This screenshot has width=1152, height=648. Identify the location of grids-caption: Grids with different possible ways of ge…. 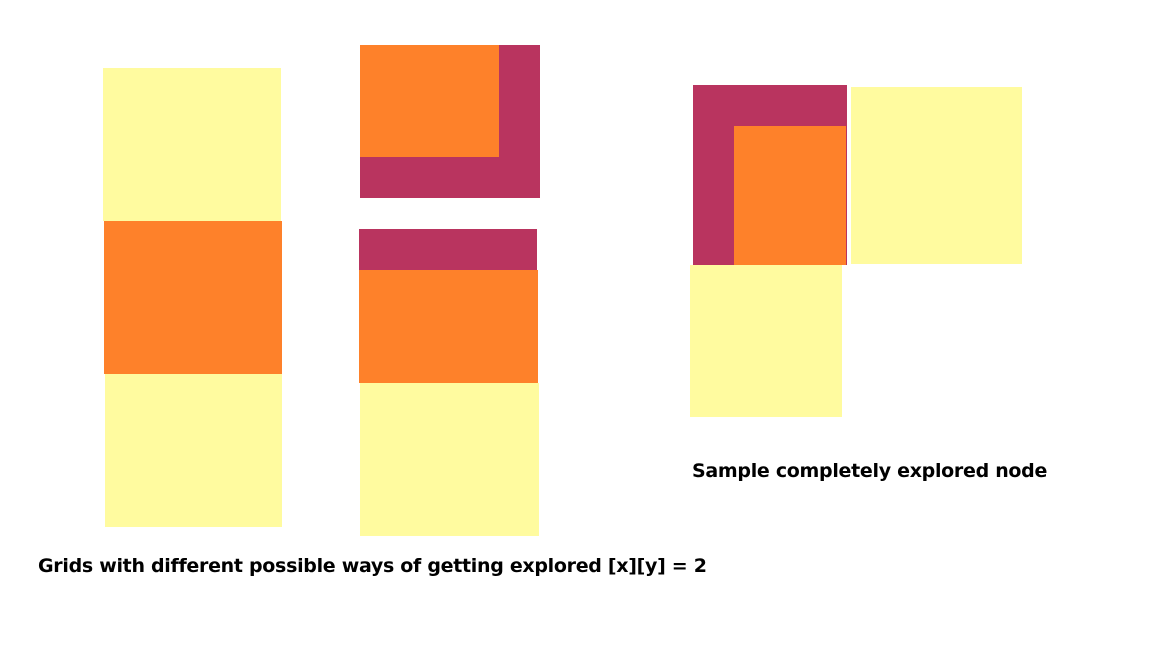
(372, 566).